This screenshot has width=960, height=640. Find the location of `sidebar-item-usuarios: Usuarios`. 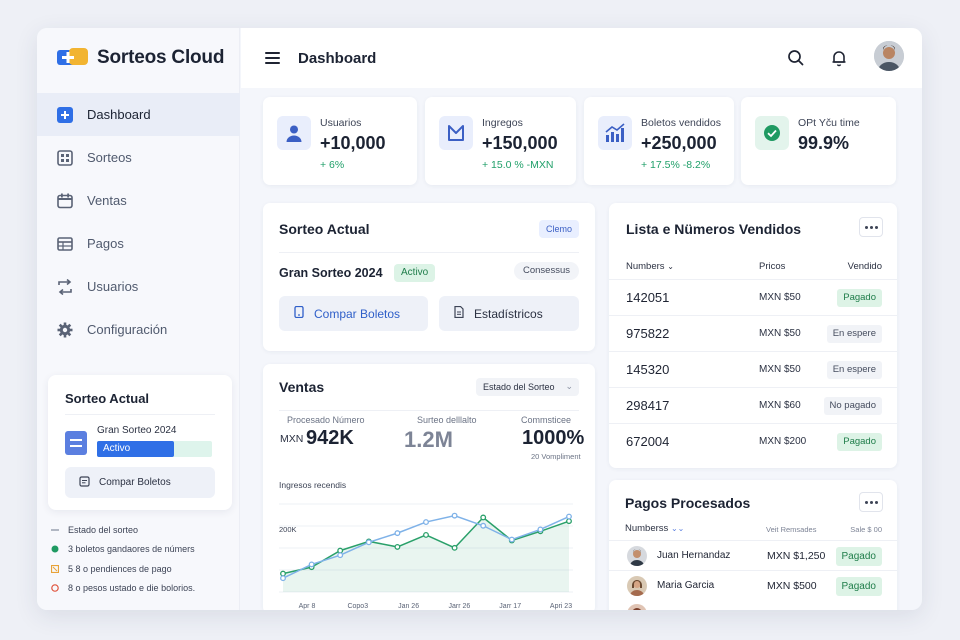

sidebar-item-usuarios: Usuarios is located at coordinates (138, 286).